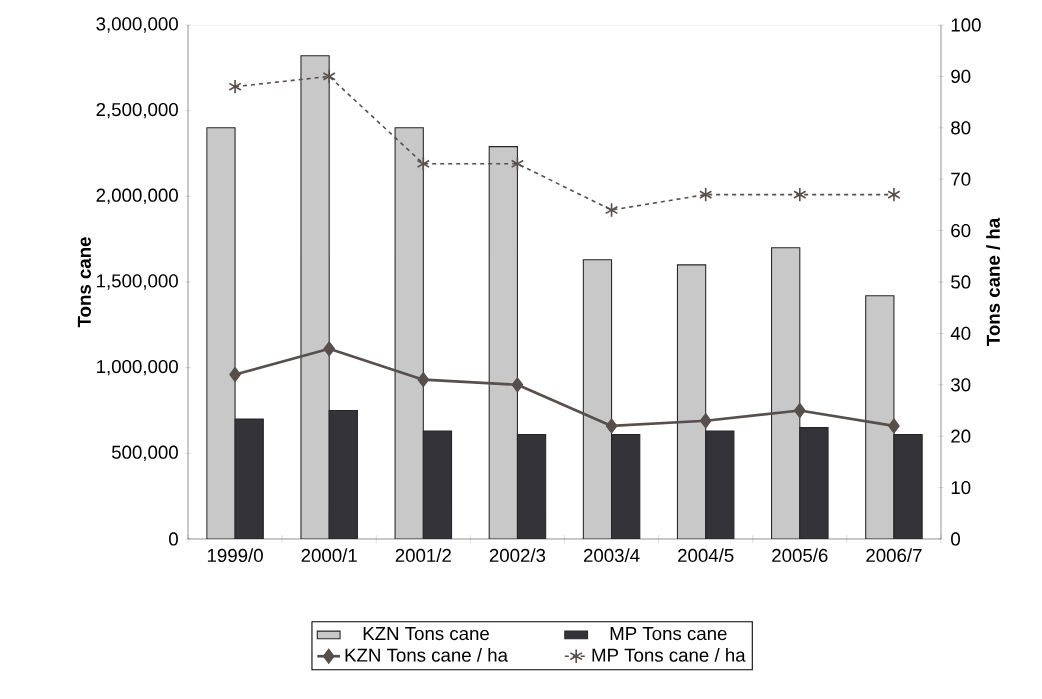  What do you see at coordinates (426, 655) in the screenshot?
I see `legend-label: KZN Tons cane / ha` at bounding box center [426, 655].